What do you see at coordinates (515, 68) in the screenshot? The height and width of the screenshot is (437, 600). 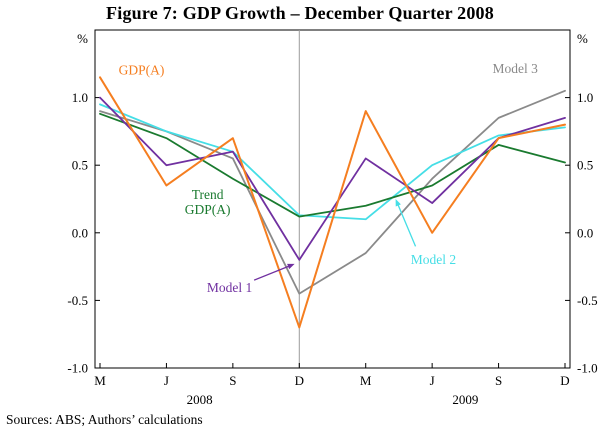 I see `annotation-model-3: Model 3` at bounding box center [515, 68].